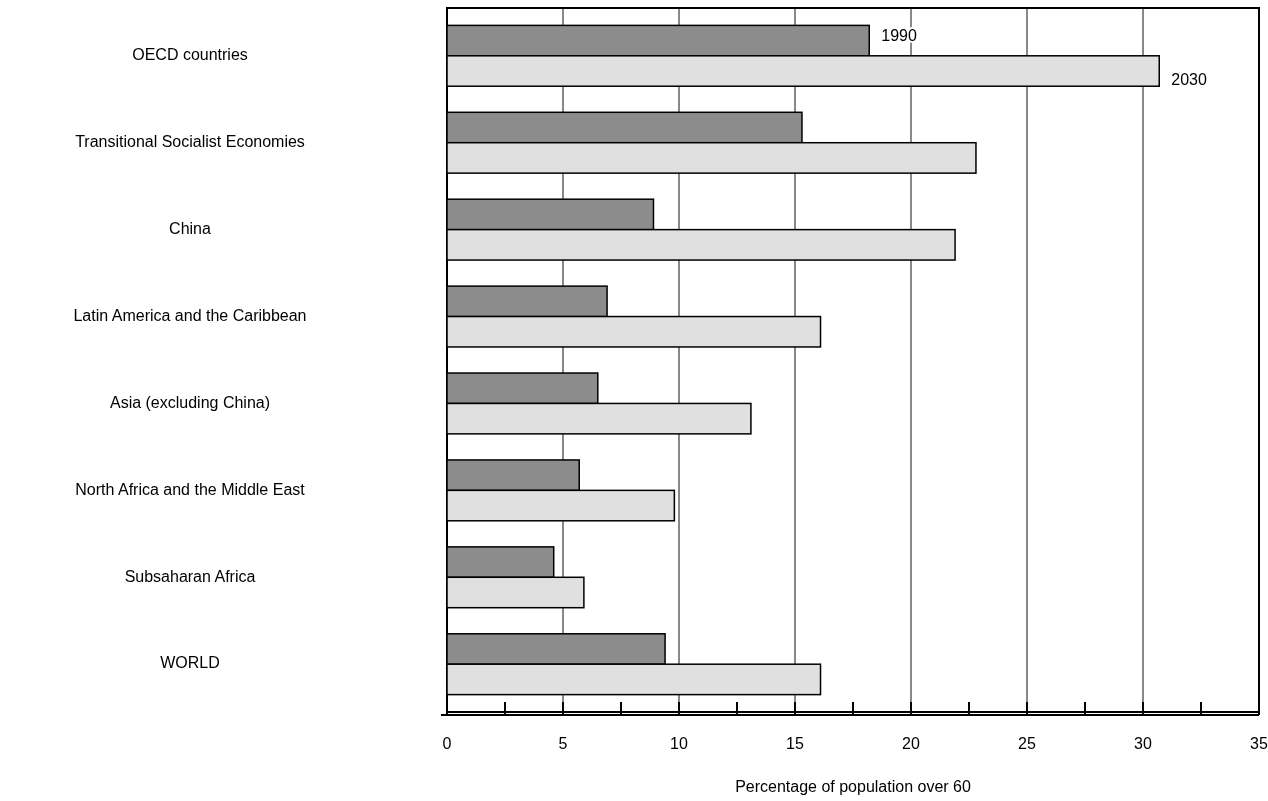 The height and width of the screenshot is (801, 1268). I want to click on y-tick-label: North Africa and the Middle East, so click(190, 489).